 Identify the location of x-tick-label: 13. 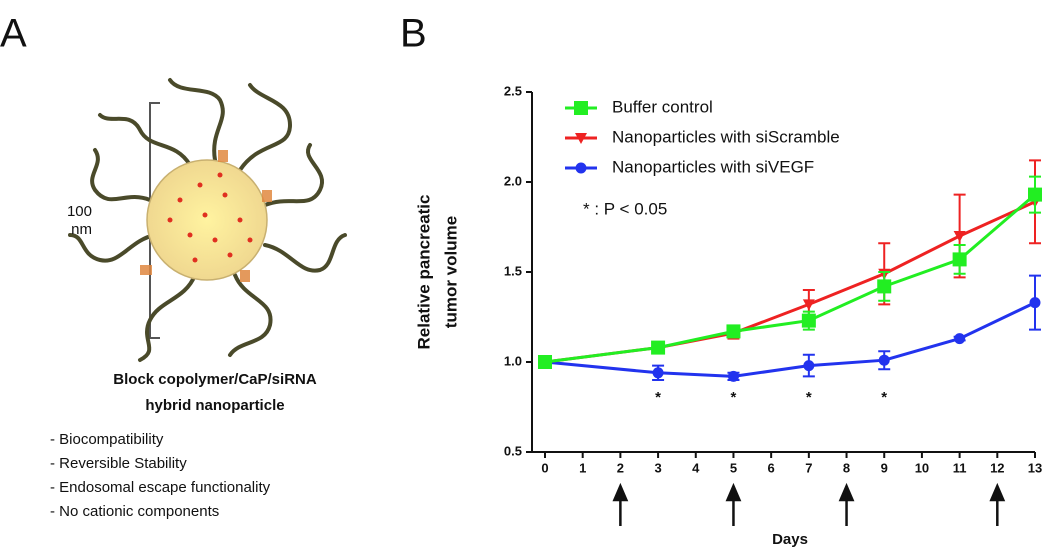
(1035, 467).